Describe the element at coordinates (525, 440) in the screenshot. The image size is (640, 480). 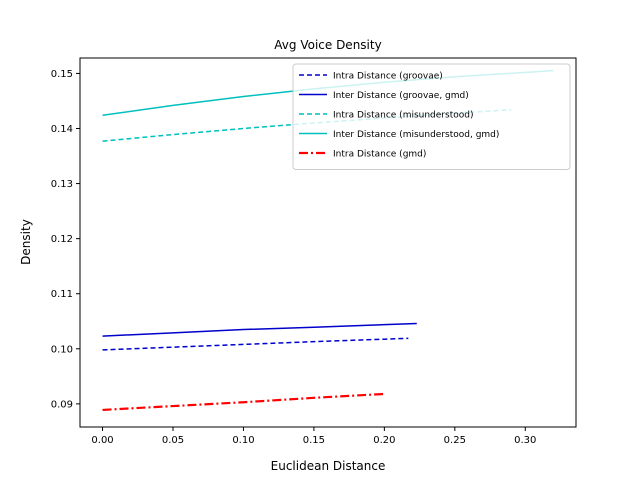
I see `x-tick-label: 0.30` at that location.